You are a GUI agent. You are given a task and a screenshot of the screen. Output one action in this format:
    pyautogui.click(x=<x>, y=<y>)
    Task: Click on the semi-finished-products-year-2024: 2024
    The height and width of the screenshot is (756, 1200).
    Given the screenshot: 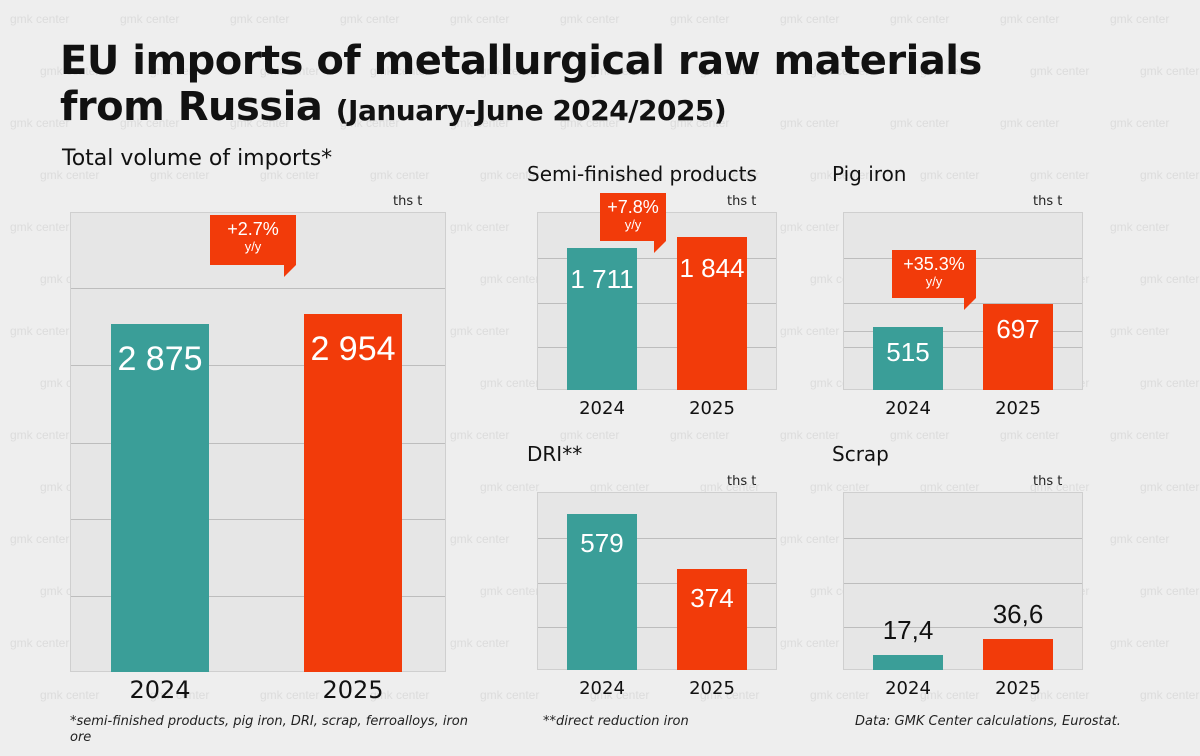 What is the action you would take?
    pyautogui.click(x=602, y=408)
    